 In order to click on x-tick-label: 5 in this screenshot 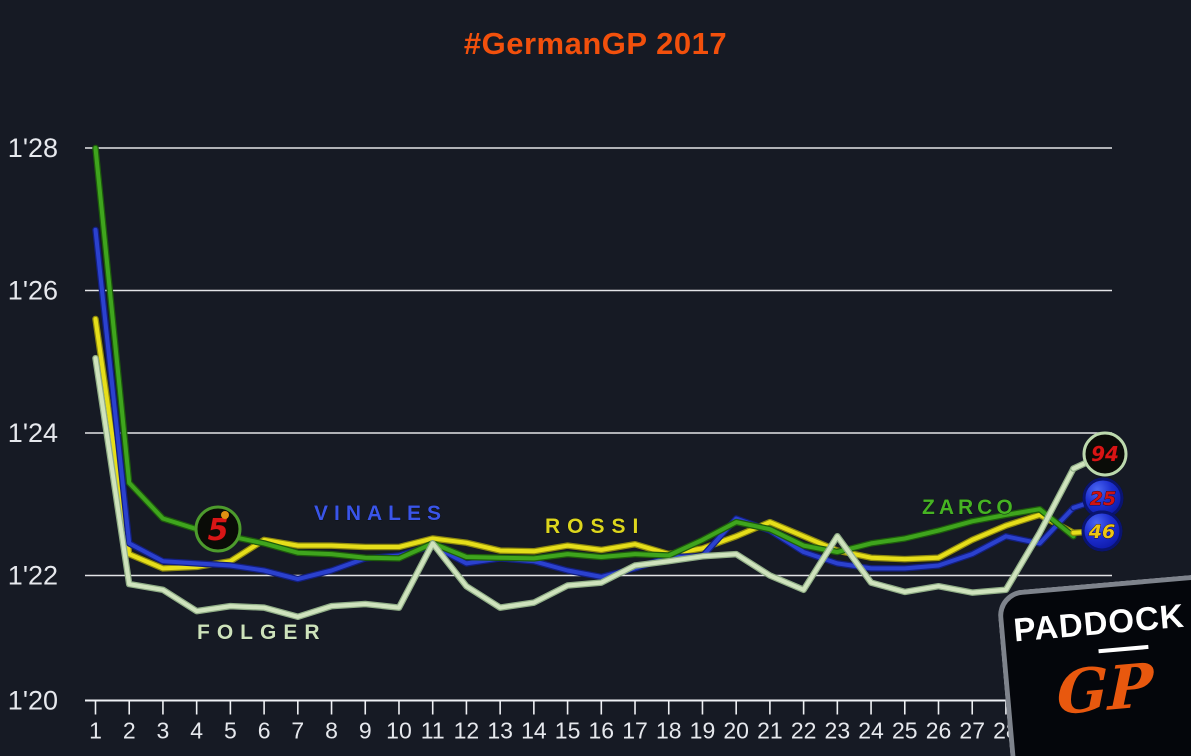, I will do `click(230, 731)`.